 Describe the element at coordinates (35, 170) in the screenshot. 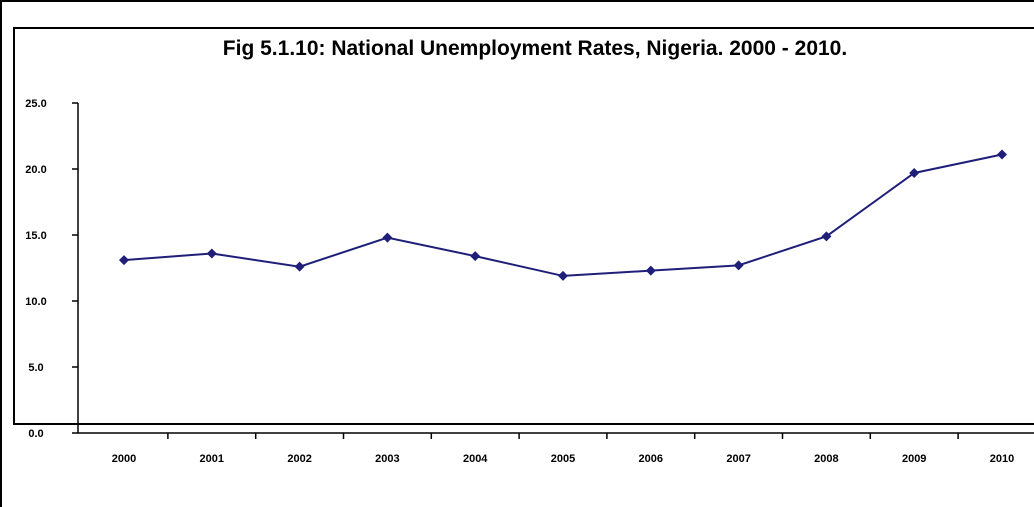

I see `y-tick-label: 20.0` at that location.